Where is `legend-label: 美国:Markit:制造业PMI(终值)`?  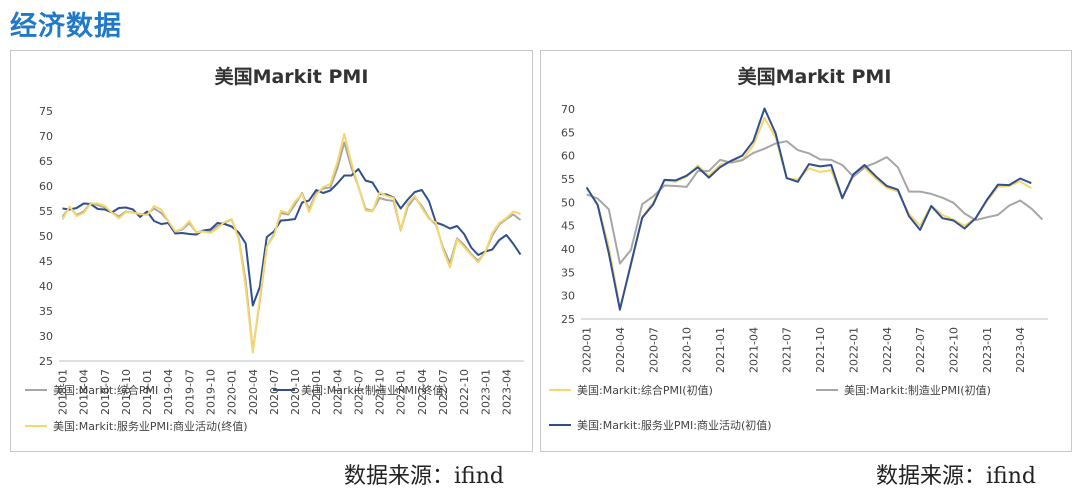 legend-label: 美国:Markit:制造业PMI(终值) is located at coordinates (374, 390).